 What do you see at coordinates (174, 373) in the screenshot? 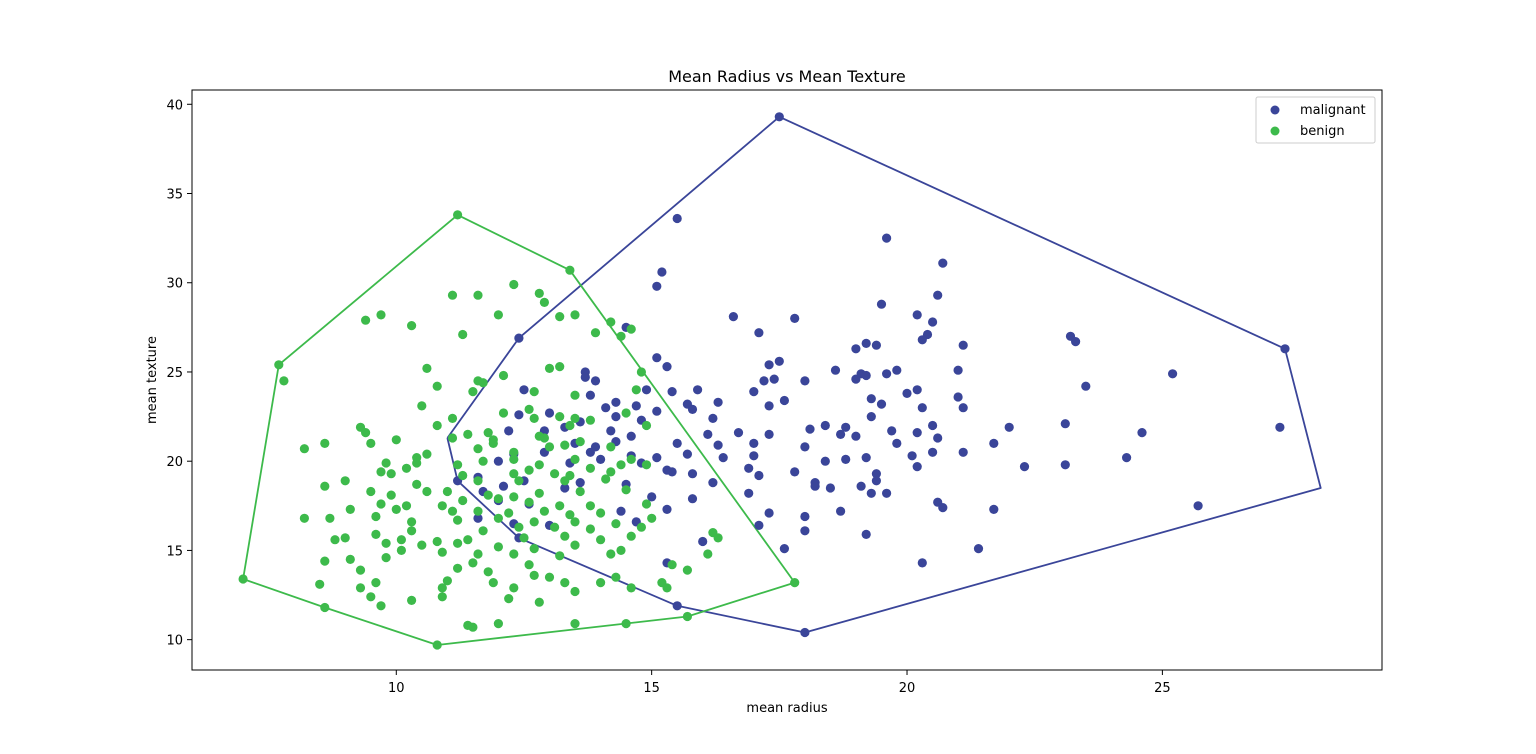
I see `y-tick-label: 25` at bounding box center [174, 373].